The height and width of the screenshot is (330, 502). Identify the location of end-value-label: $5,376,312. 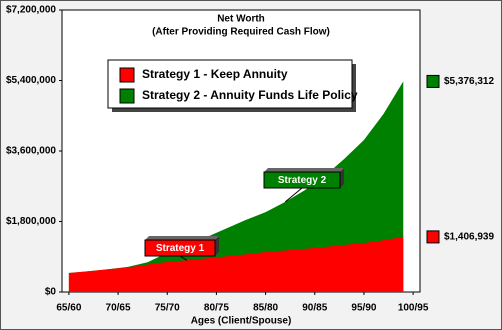
(469, 81).